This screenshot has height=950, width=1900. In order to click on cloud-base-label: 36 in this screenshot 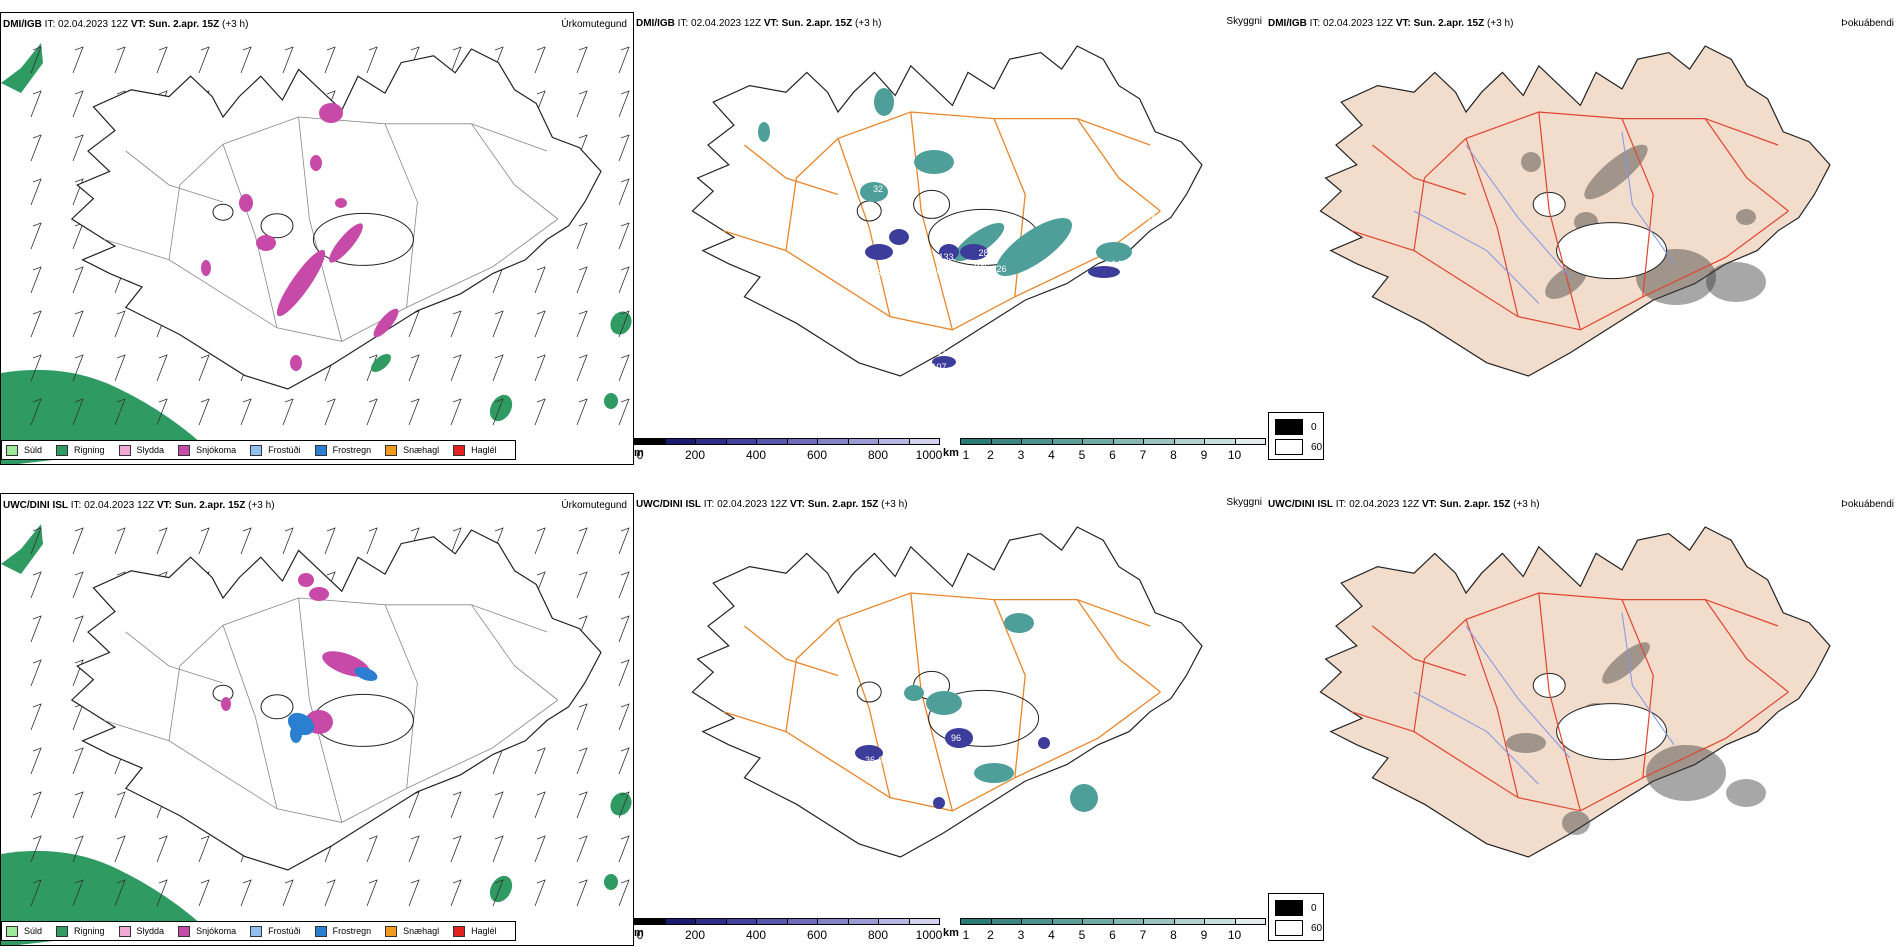, I will do `click(870, 760)`.